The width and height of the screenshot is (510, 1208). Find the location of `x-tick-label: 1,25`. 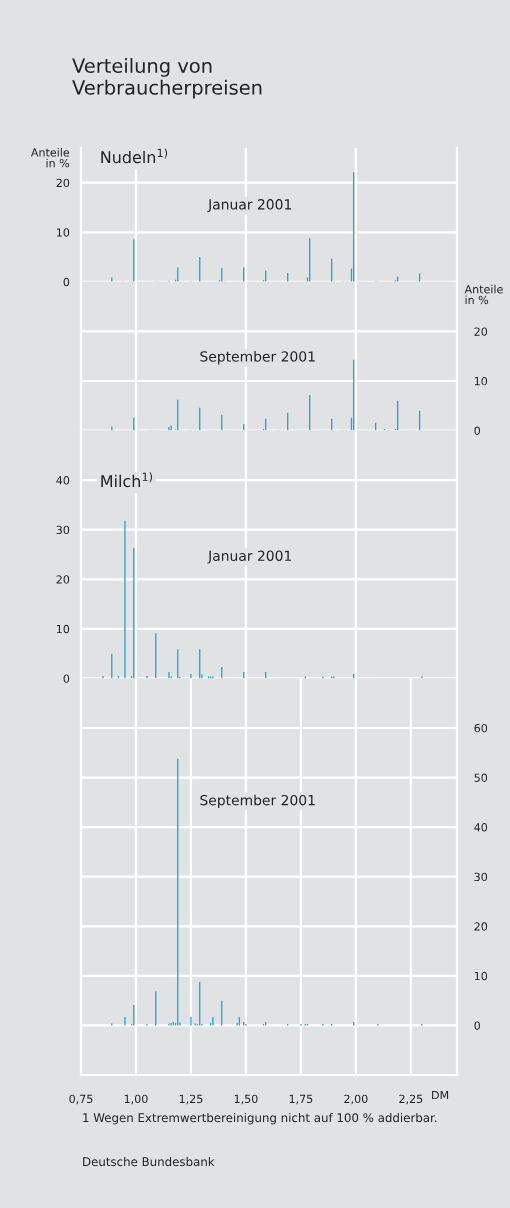

x-tick-label: 1,25 is located at coordinates (191, 1099).